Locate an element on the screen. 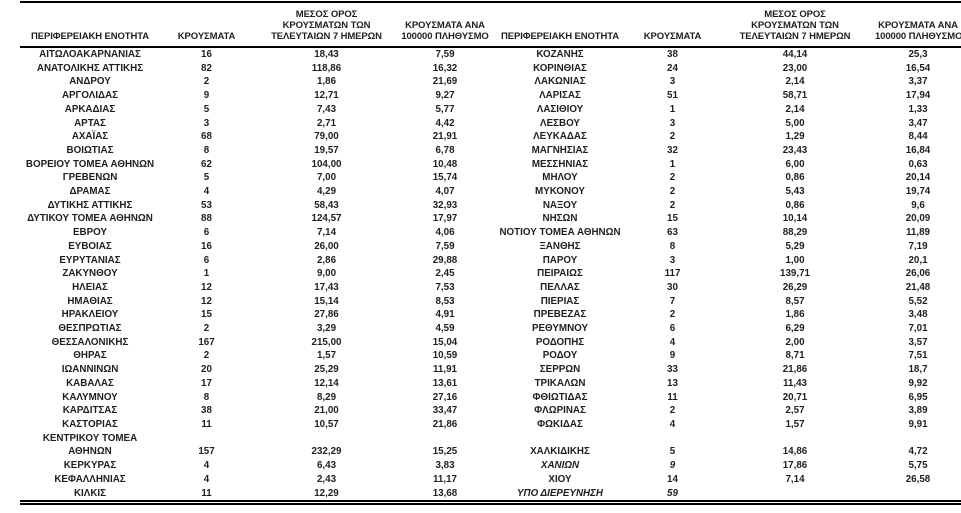 This screenshot has width=961, height=513. right-cases-cell: 59 is located at coordinates (672, 493).